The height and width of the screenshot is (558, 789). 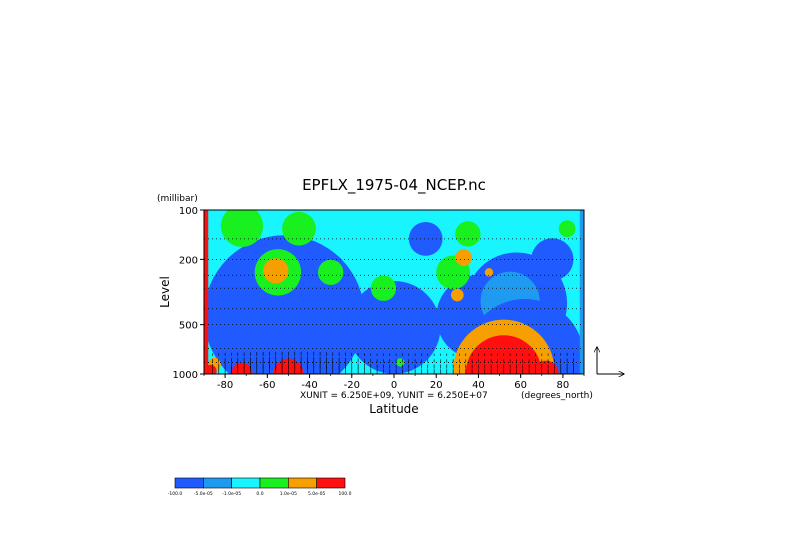 I want to click on x-axis-label: Latitude, so click(x=393, y=409).